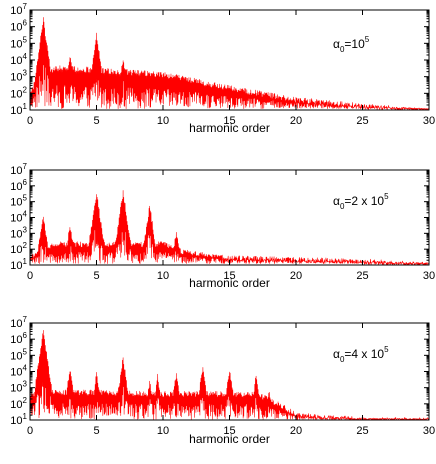 This screenshot has height=464, width=436. Describe the element at coordinates (361, 354) in the screenshot. I see `alpha-annotation: α0=4 x 105` at that location.